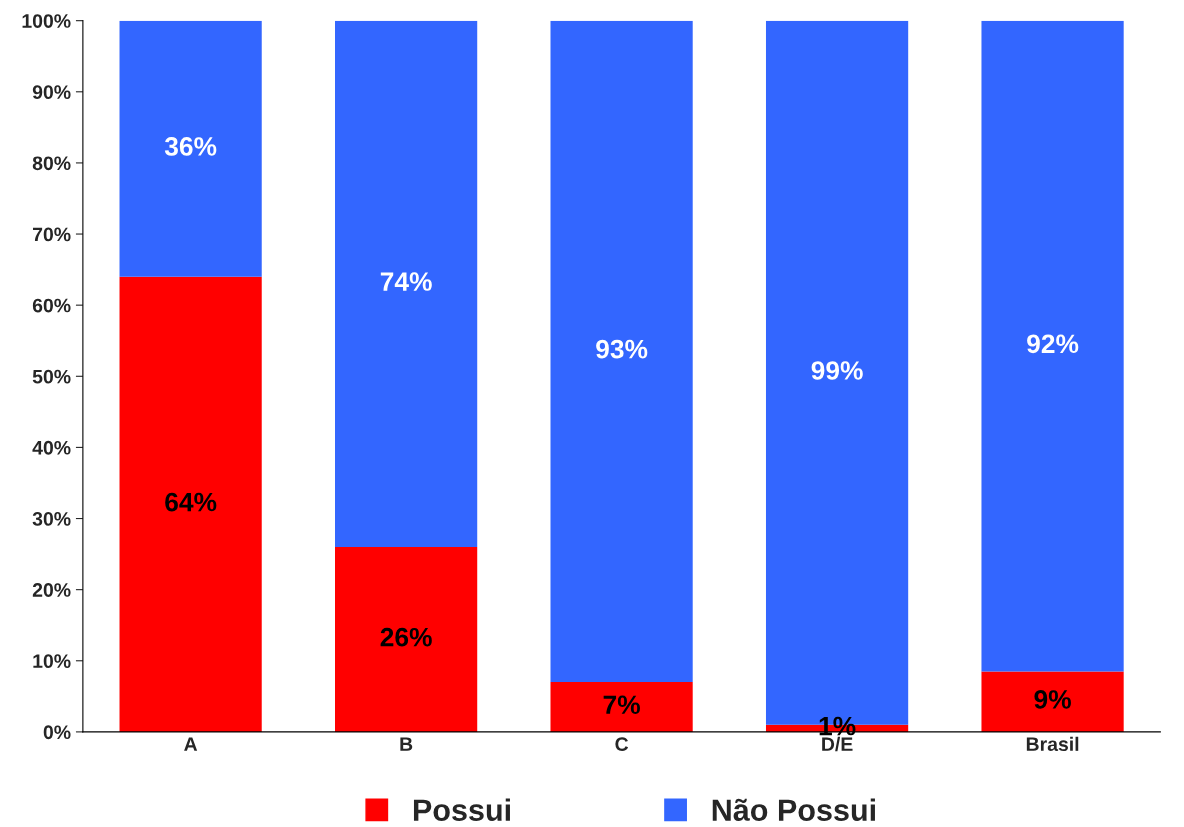 The height and width of the screenshot is (827, 1184). What do you see at coordinates (51, 305) in the screenshot?
I see `y-tick-label: 60%` at bounding box center [51, 305].